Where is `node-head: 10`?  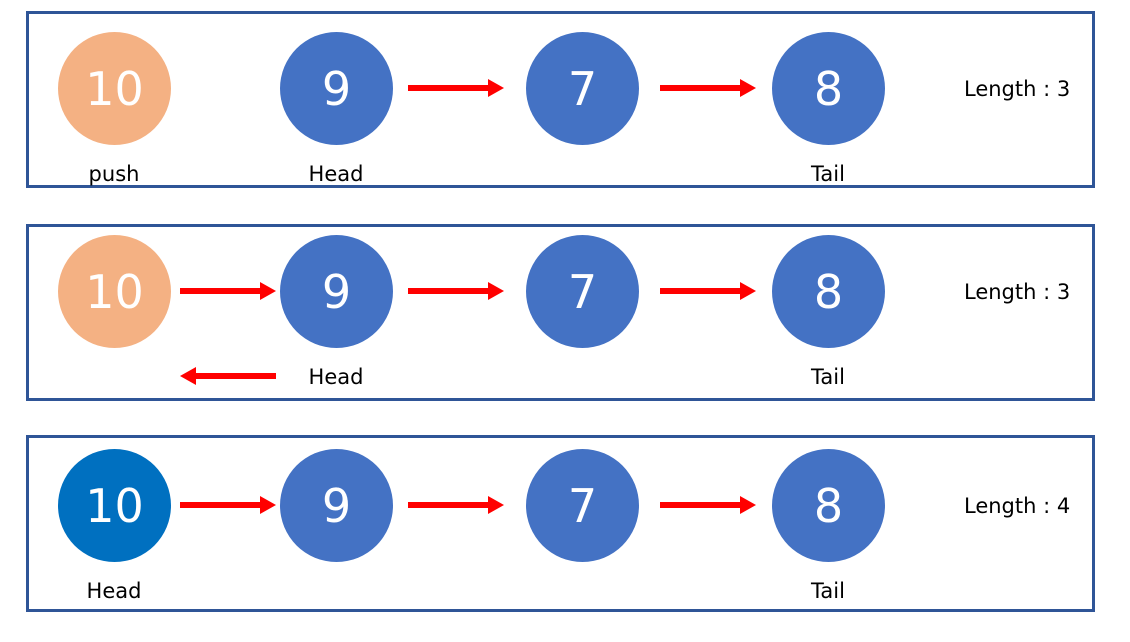 node-head: 10 is located at coordinates (114, 505).